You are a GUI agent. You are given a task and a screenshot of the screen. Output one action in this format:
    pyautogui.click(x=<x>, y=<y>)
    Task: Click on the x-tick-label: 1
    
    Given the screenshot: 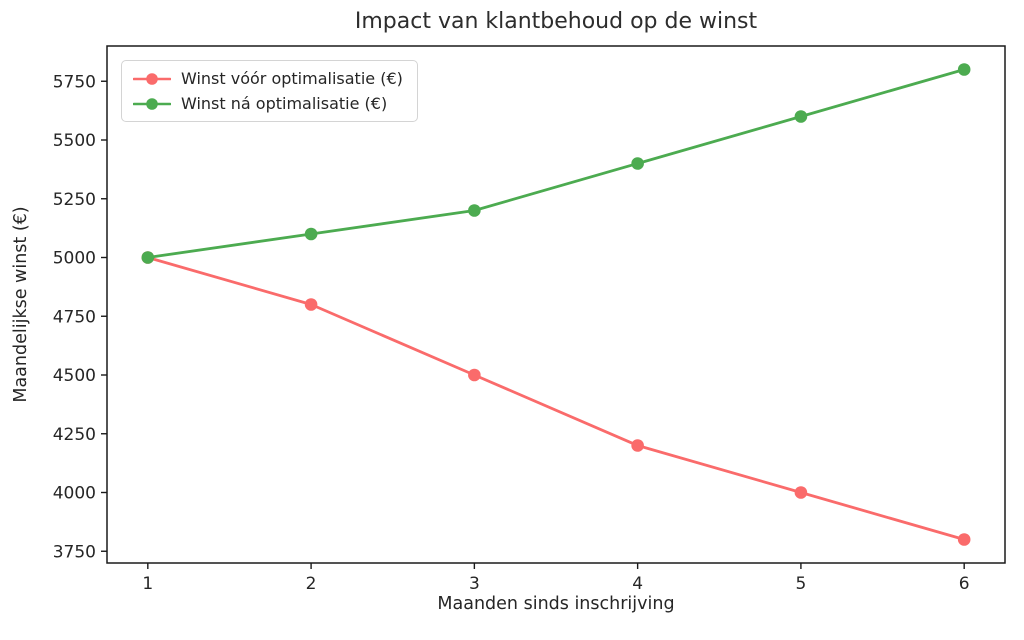 What is the action you would take?
    pyautogui.click(x=147, y=584)
    